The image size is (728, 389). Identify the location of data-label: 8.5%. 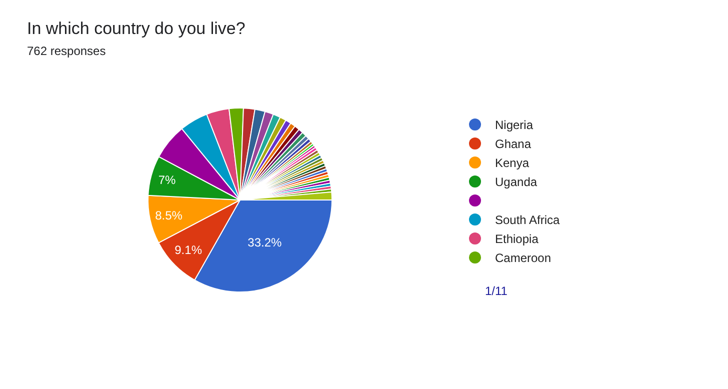
(169, 215).